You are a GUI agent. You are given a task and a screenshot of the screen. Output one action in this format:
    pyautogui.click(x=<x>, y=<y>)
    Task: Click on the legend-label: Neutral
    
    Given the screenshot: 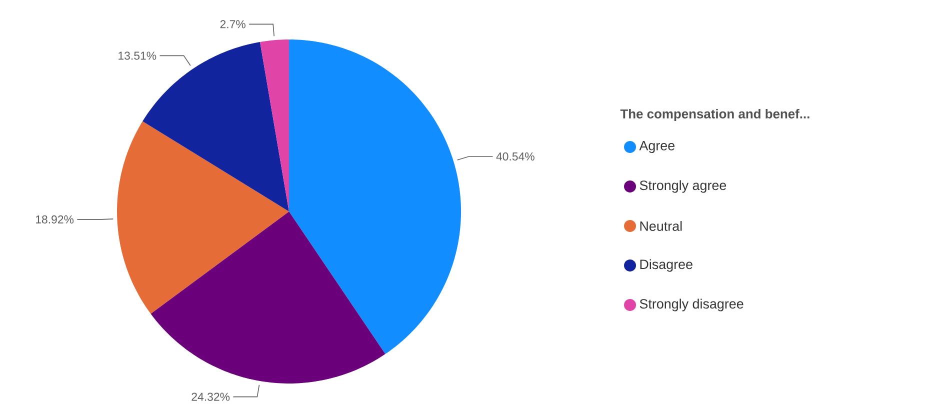 What is the action you would take?
    pyautogui.click(x=661, y=226)
    